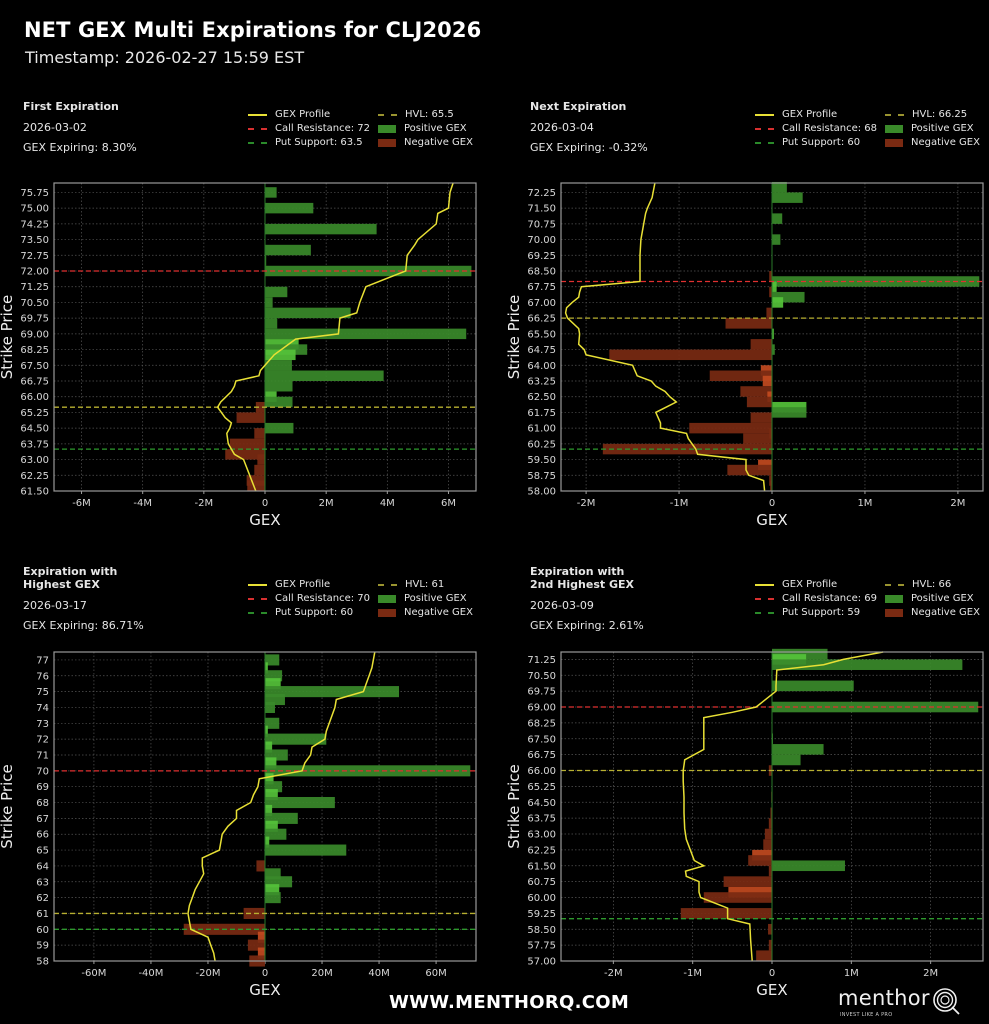  I want to click on y-tick-label: 73, so click(42, 724).